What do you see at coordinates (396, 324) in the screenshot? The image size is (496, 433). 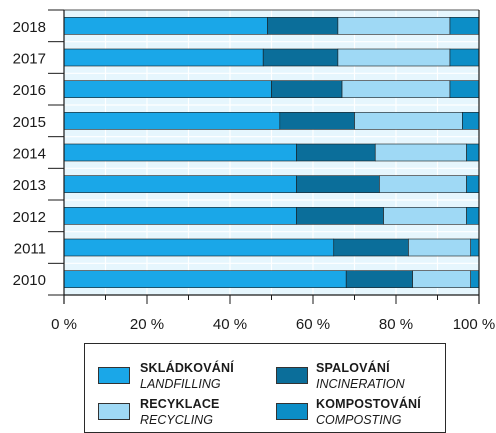 I see `x-tick-label: 80 %` at bounding box center [396, 324].